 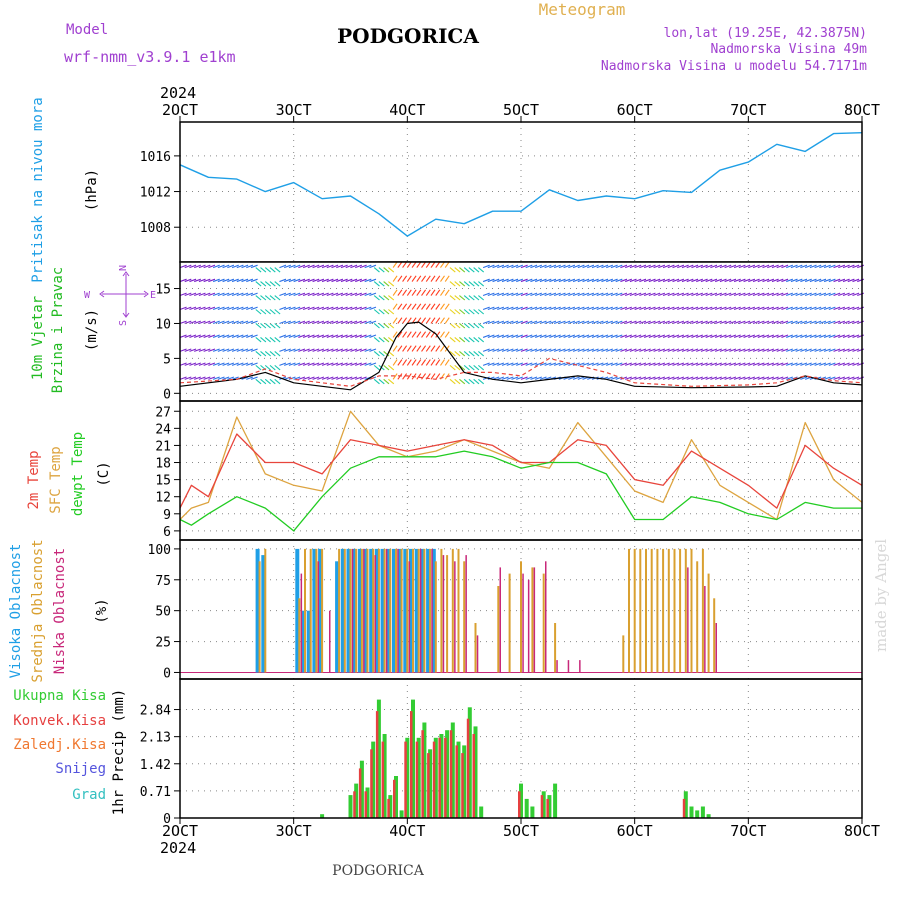 What do you see at coordinates (59, 721) in the screenshot?
I see `precip-label-conv: Konvek.Kisa` at bounding box center [59, 721].